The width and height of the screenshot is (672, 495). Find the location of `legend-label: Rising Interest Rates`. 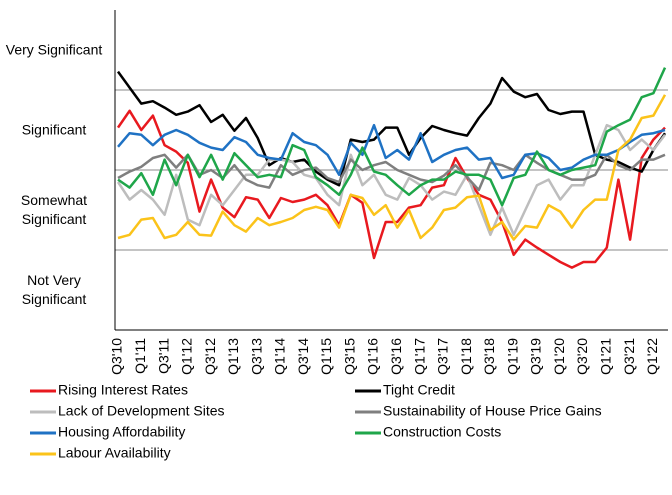

legend-label: Rising Interest Rates is located at coordinates (123, 390).